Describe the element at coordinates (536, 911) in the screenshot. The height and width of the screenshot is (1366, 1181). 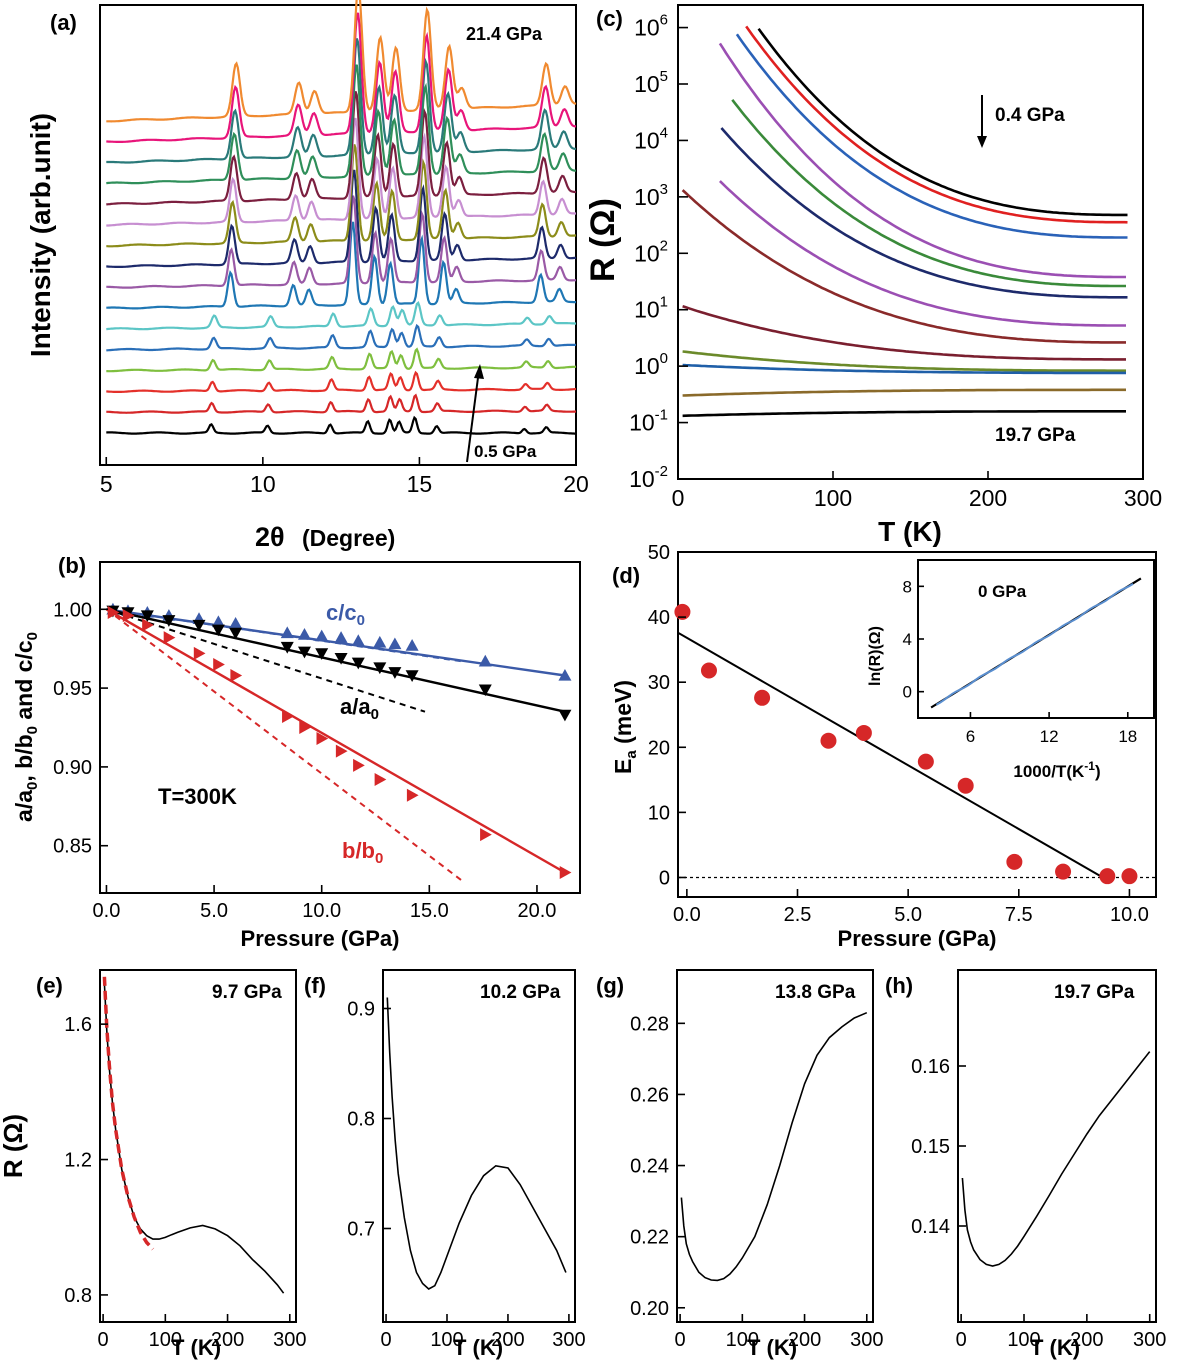
I see `panel-b-xtick-label: 20.0` at that location.